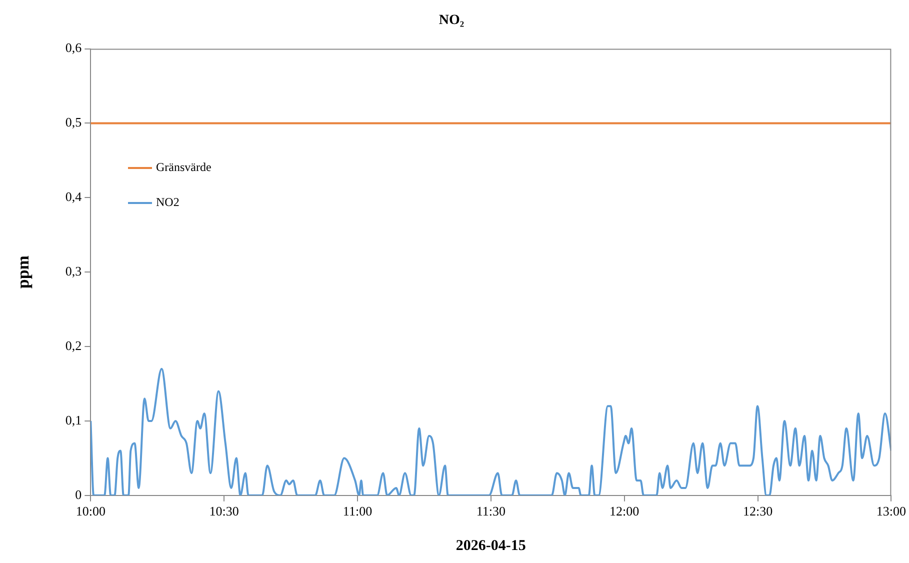 The height and width of the screenshot is (563, 909). I want to click on x-tick-label: 13:00, so click(891, 511).